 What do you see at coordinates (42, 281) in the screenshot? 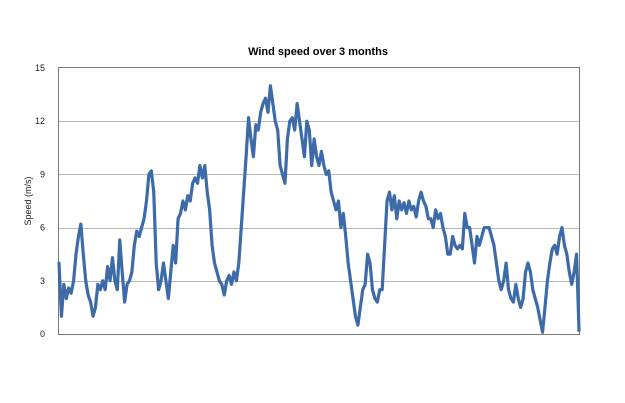
I see `y-tick-label: 3` at bounding box center [42, 281].